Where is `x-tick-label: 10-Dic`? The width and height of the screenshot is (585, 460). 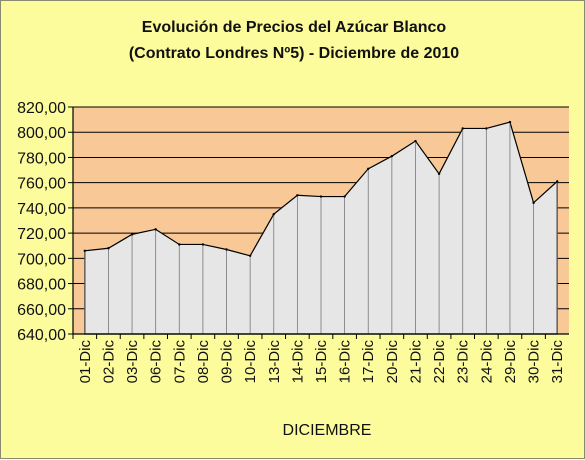 x-tick-label: 10-Dic is located at coordinates (250, 362).